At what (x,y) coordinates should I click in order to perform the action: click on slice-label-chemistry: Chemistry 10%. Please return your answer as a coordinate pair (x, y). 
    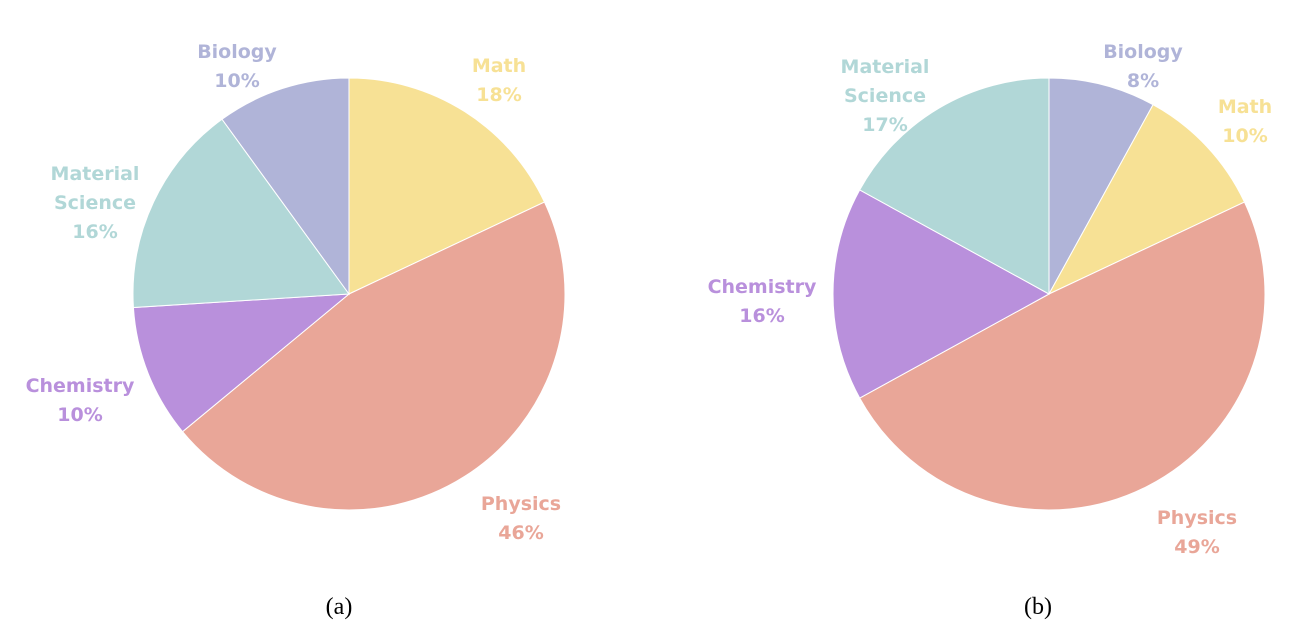
    Looking at the image, I should click on (80, 400).